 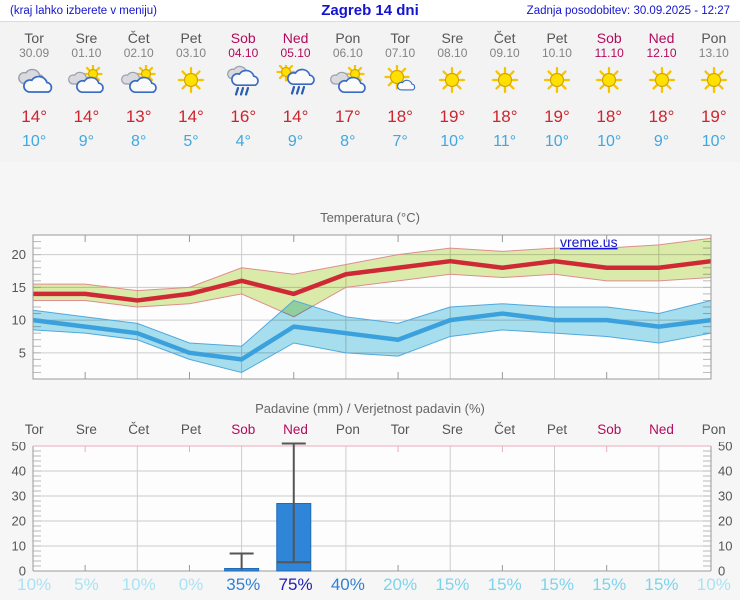 I want to click on precip-day-label: Ned, so click(x=295, y=429).